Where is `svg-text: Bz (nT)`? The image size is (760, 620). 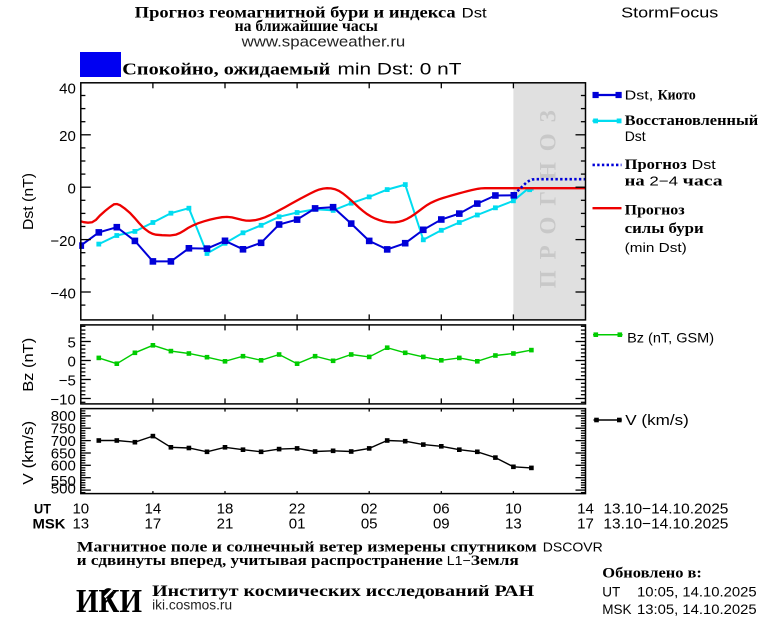 svg-text: Bz (nT) is located at coordinates (28, 365).